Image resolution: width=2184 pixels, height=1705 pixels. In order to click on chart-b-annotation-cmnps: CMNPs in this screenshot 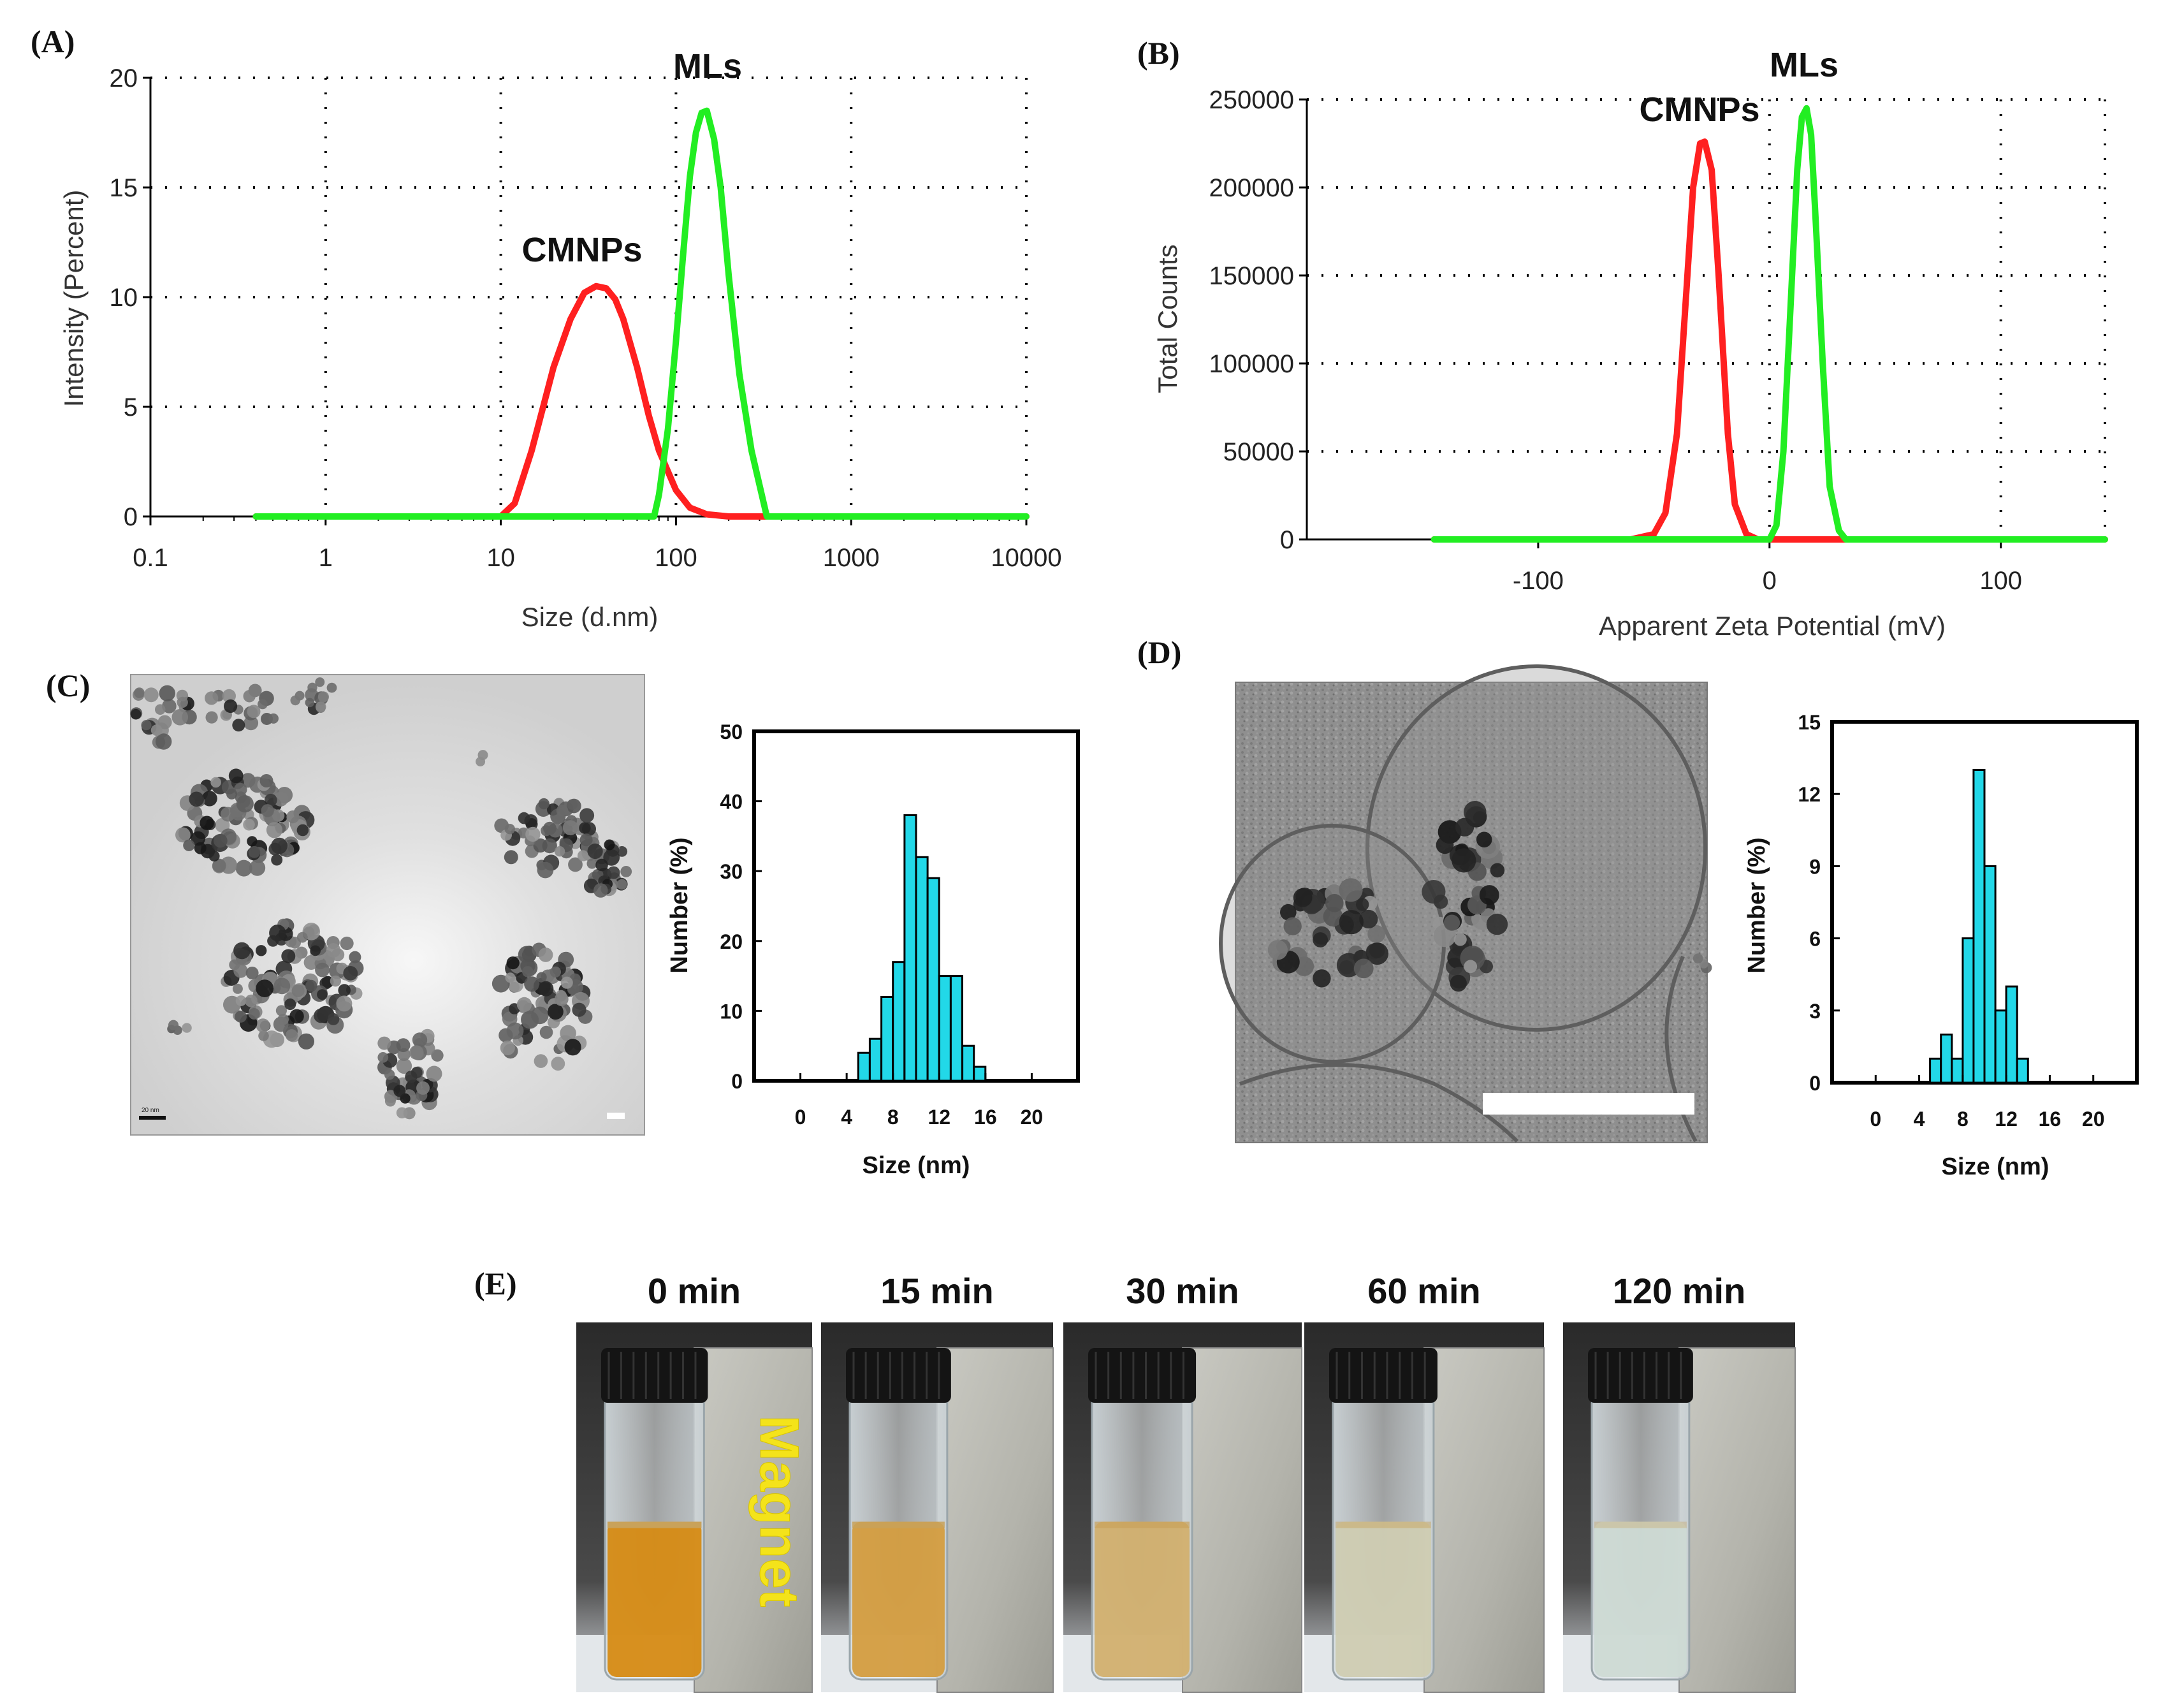, I will do `click(1699, 110)`.